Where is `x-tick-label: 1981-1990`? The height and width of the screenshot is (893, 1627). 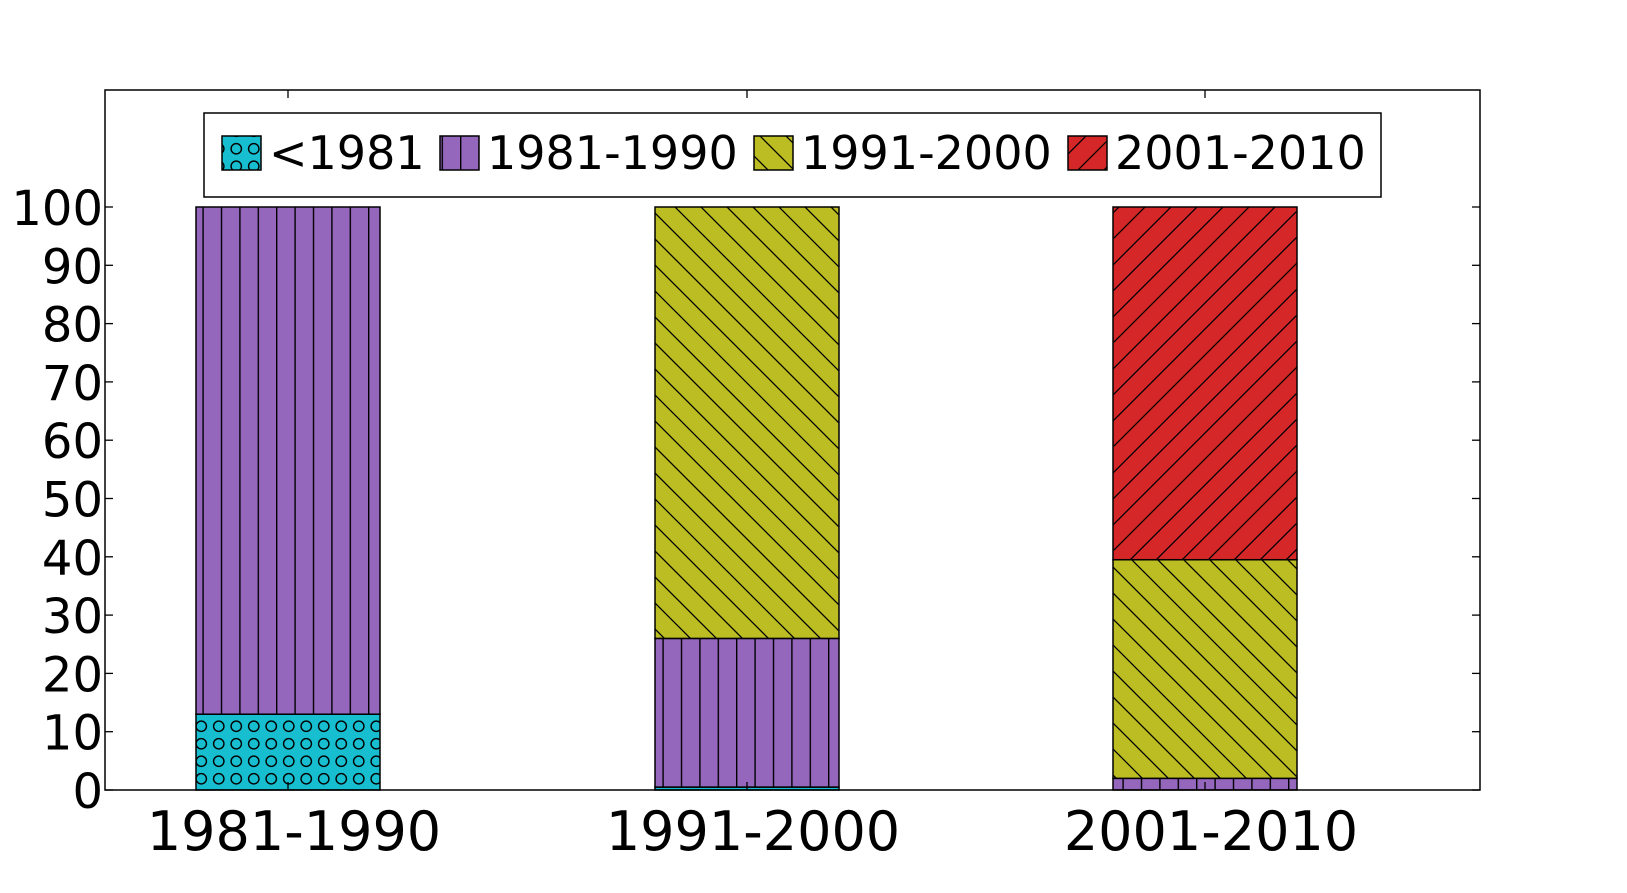 x-tick-label: 1981-1990 is located at coordinates (294, 831).